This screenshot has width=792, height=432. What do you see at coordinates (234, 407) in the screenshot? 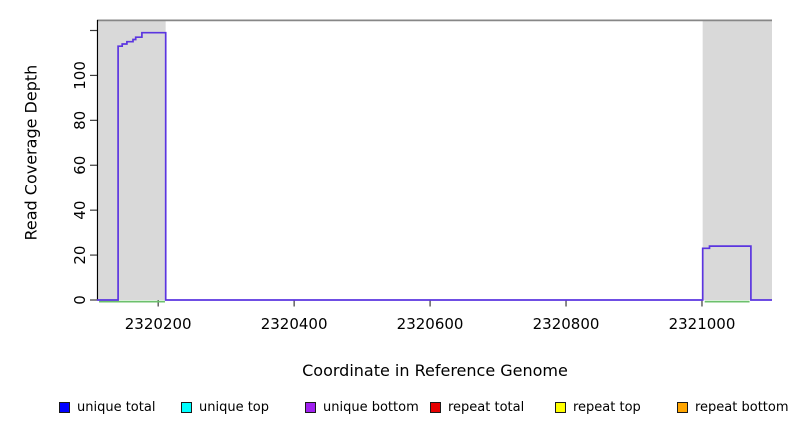
I see `legend-label: unique top` at bounding box center [234, 407].